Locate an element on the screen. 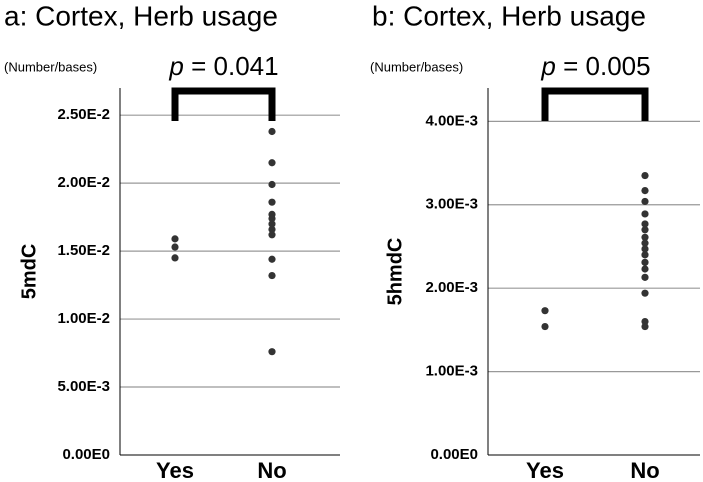 This screenshot has width=703, height=482. y-axis-label: 5hmdC is located at coordinates (395, 272).